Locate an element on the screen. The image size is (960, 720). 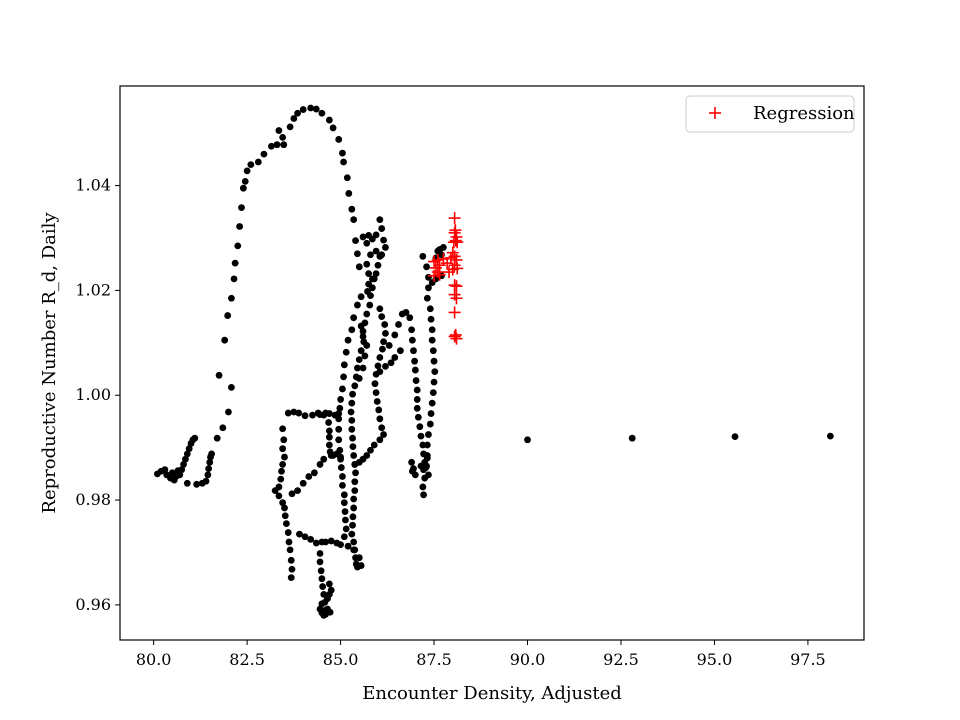
x-tick-label: 85.0 is located at coordinates (341, 659).